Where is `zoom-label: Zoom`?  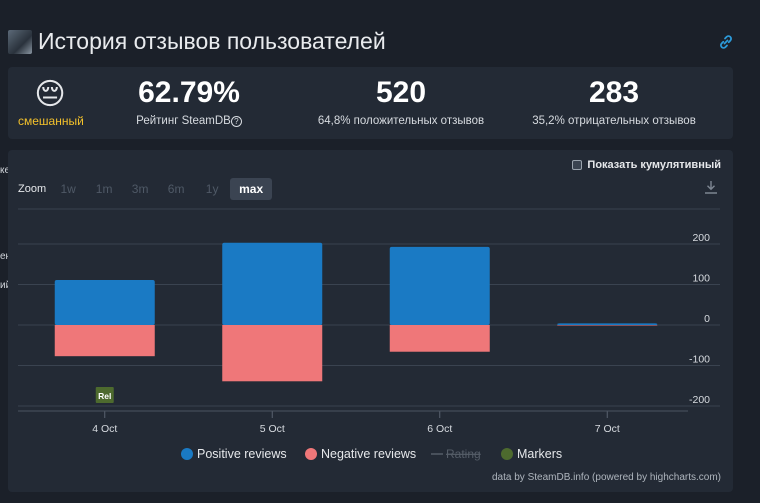
zoom-label: Zoom is located at coordinates (32, 189).